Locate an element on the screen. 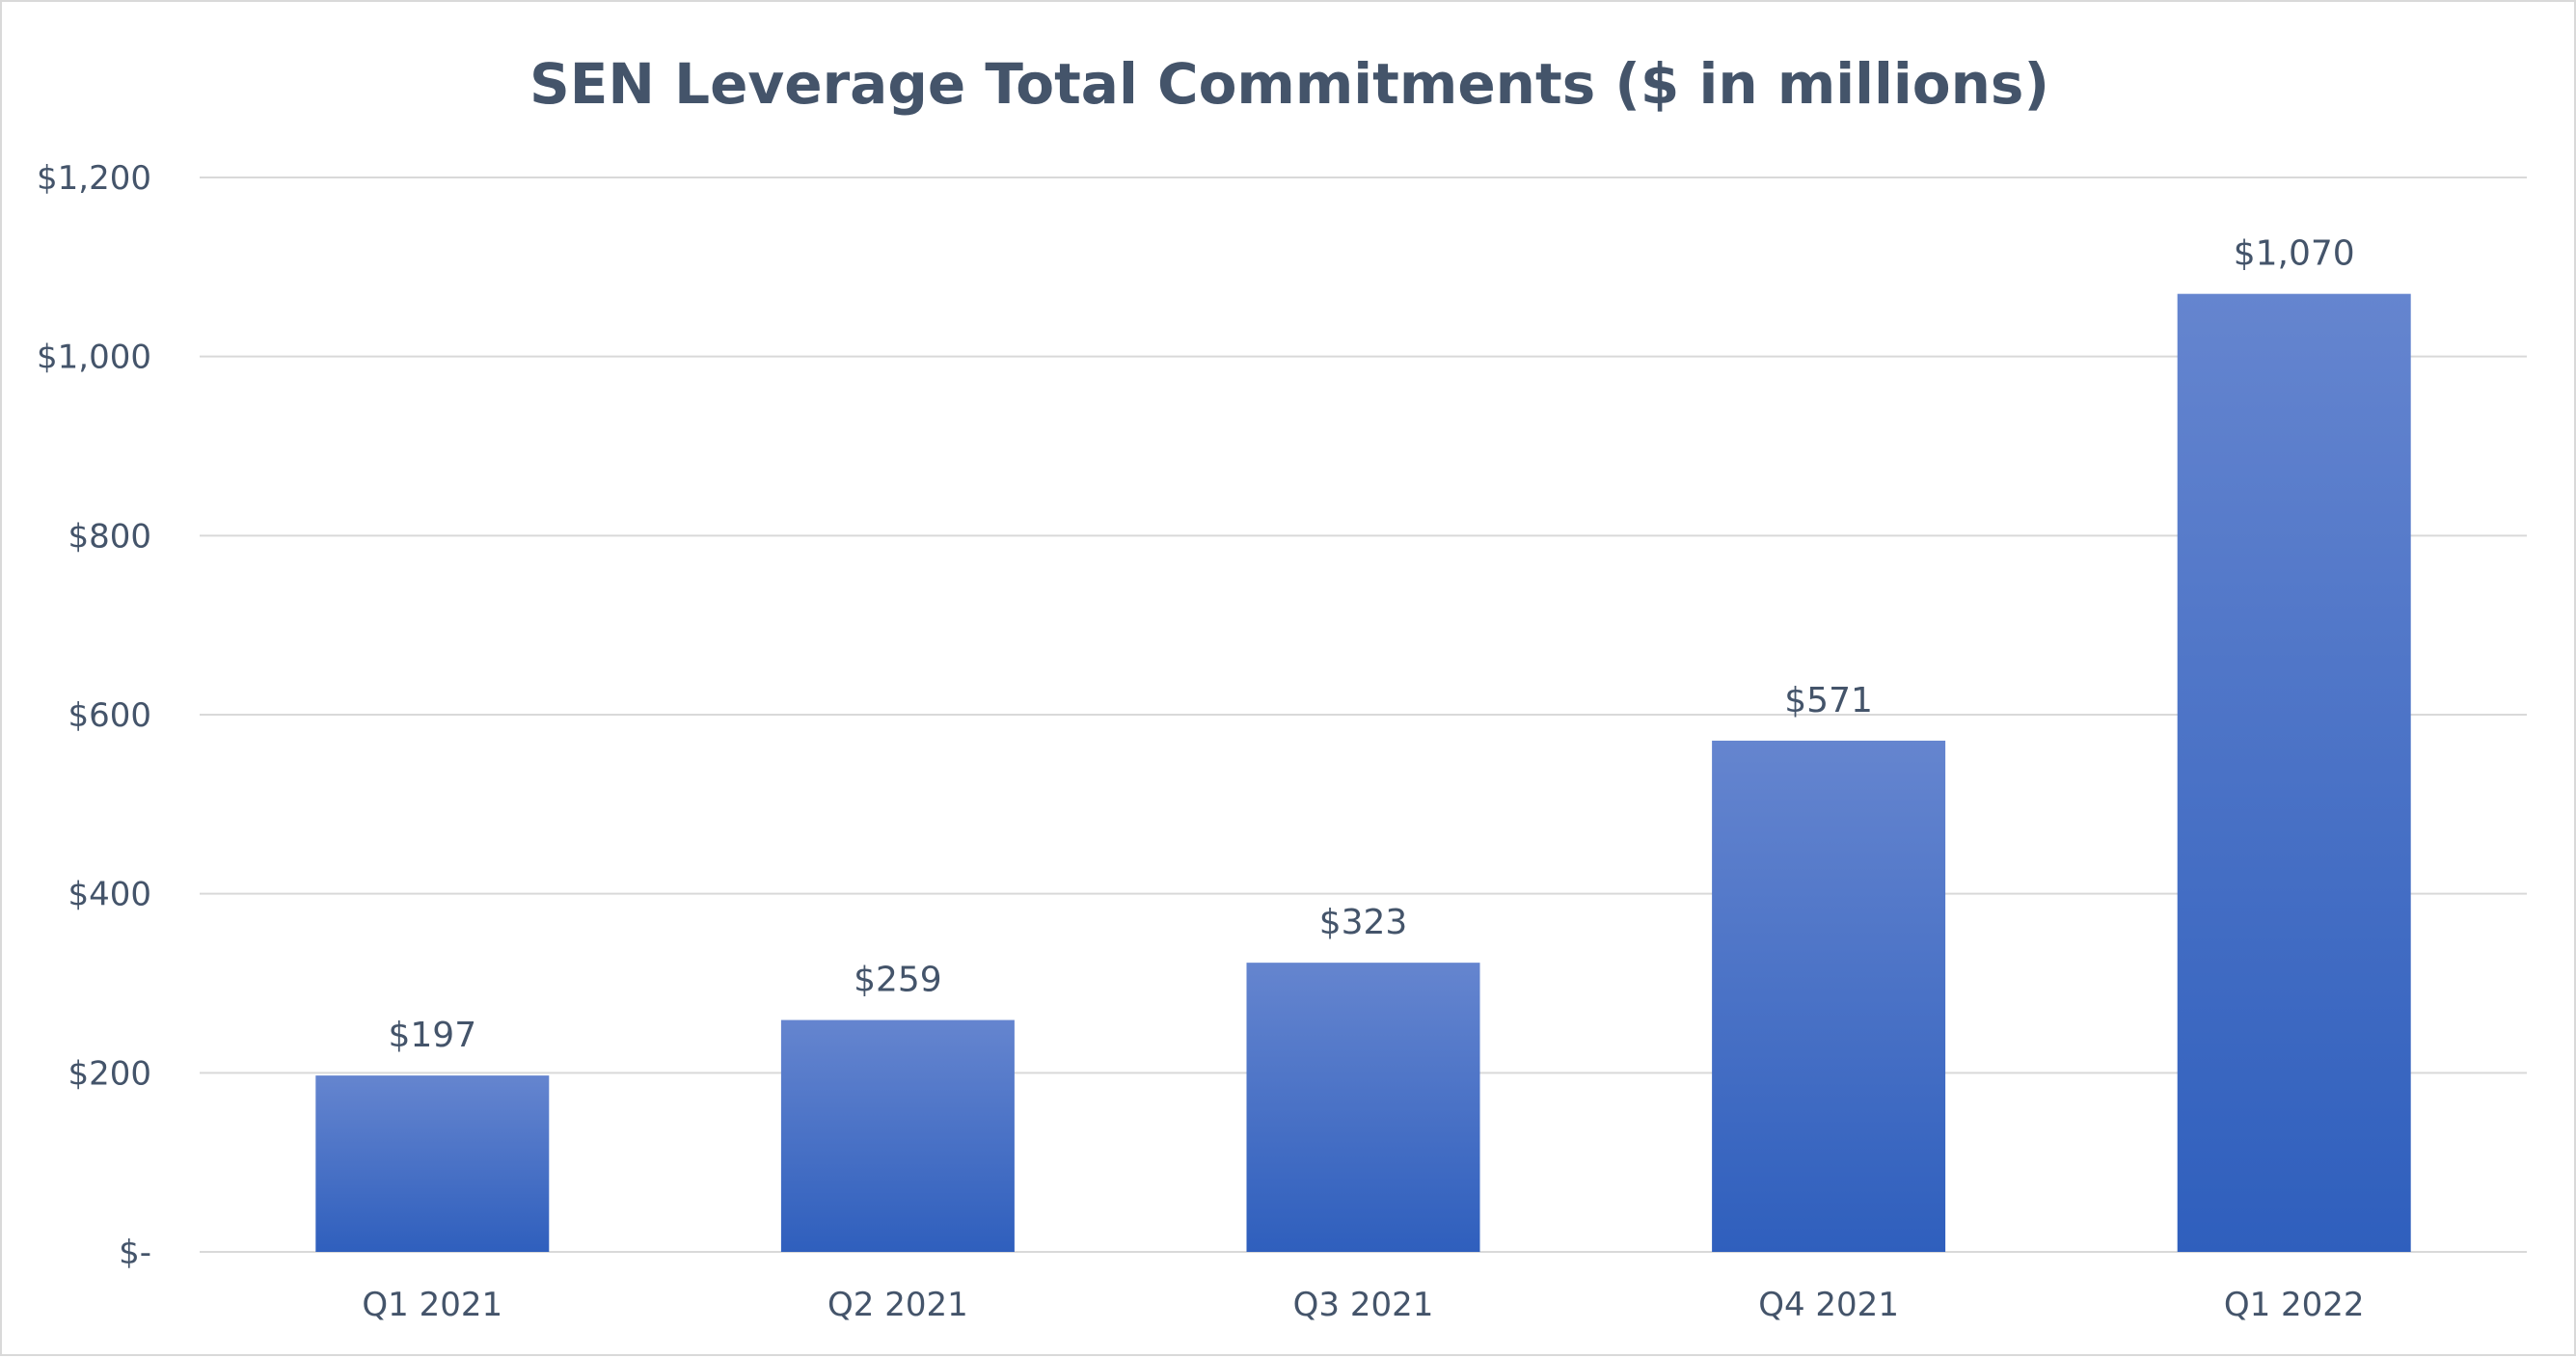 Image resolution: width=2576 pixels, height=1358 pixels. data-label: $323 is located at coordinates (1363, 923).